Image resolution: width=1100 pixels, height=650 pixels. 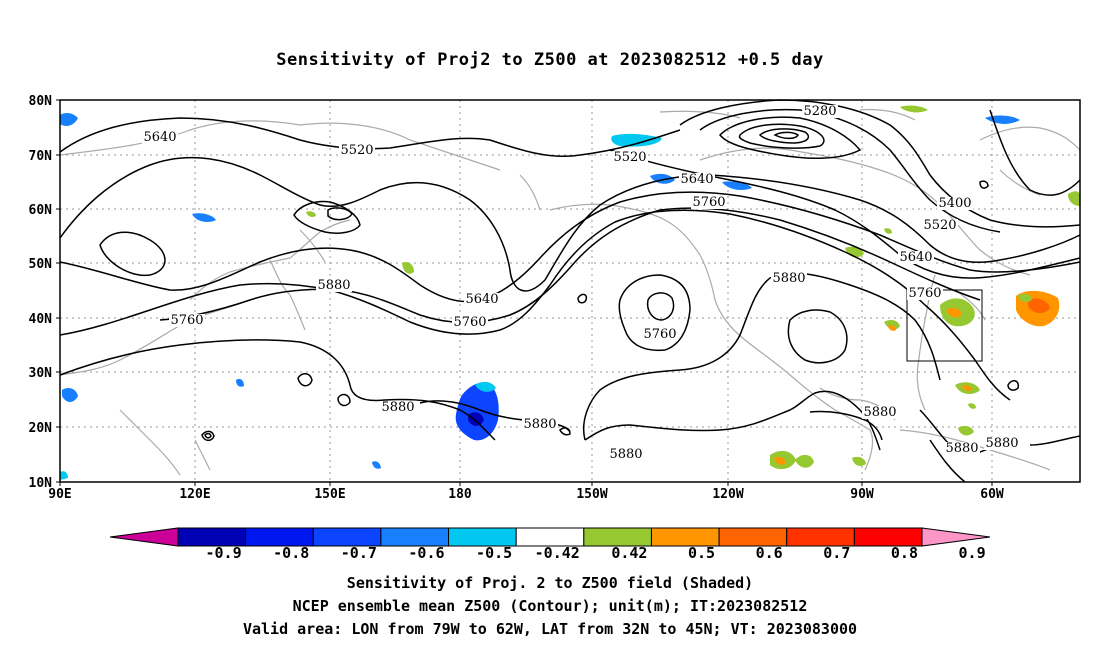 I want to click on lon-label: 150E, so click(x=329, y=494).